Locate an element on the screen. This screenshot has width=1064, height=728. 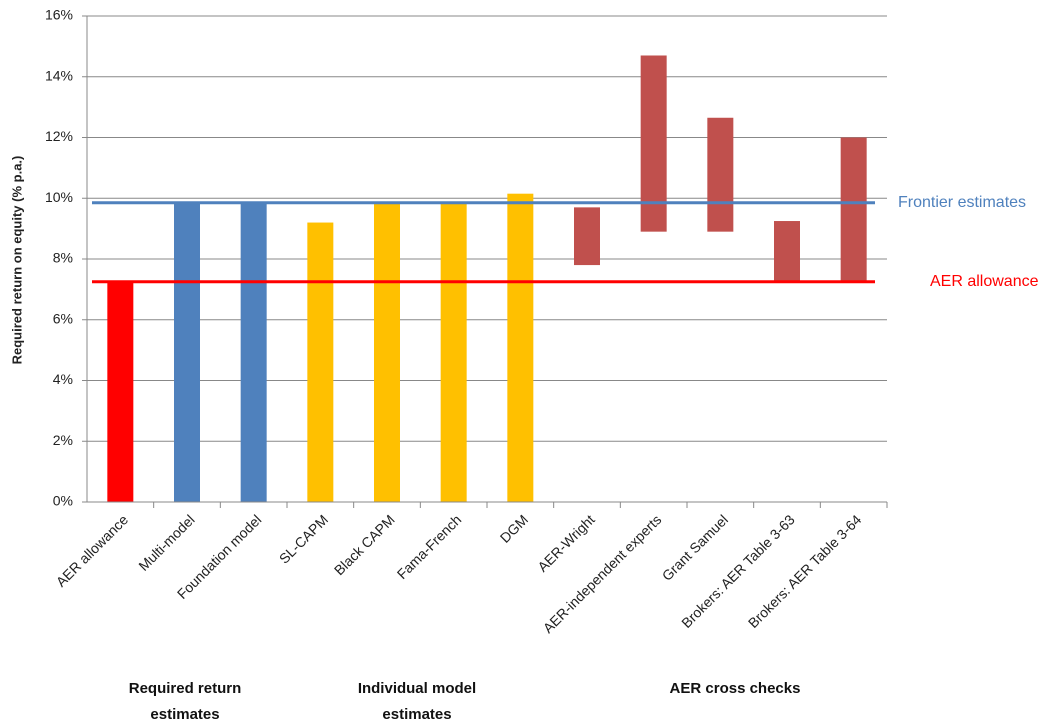
y-tick-label: 14% is located at coordinates (59, 75).